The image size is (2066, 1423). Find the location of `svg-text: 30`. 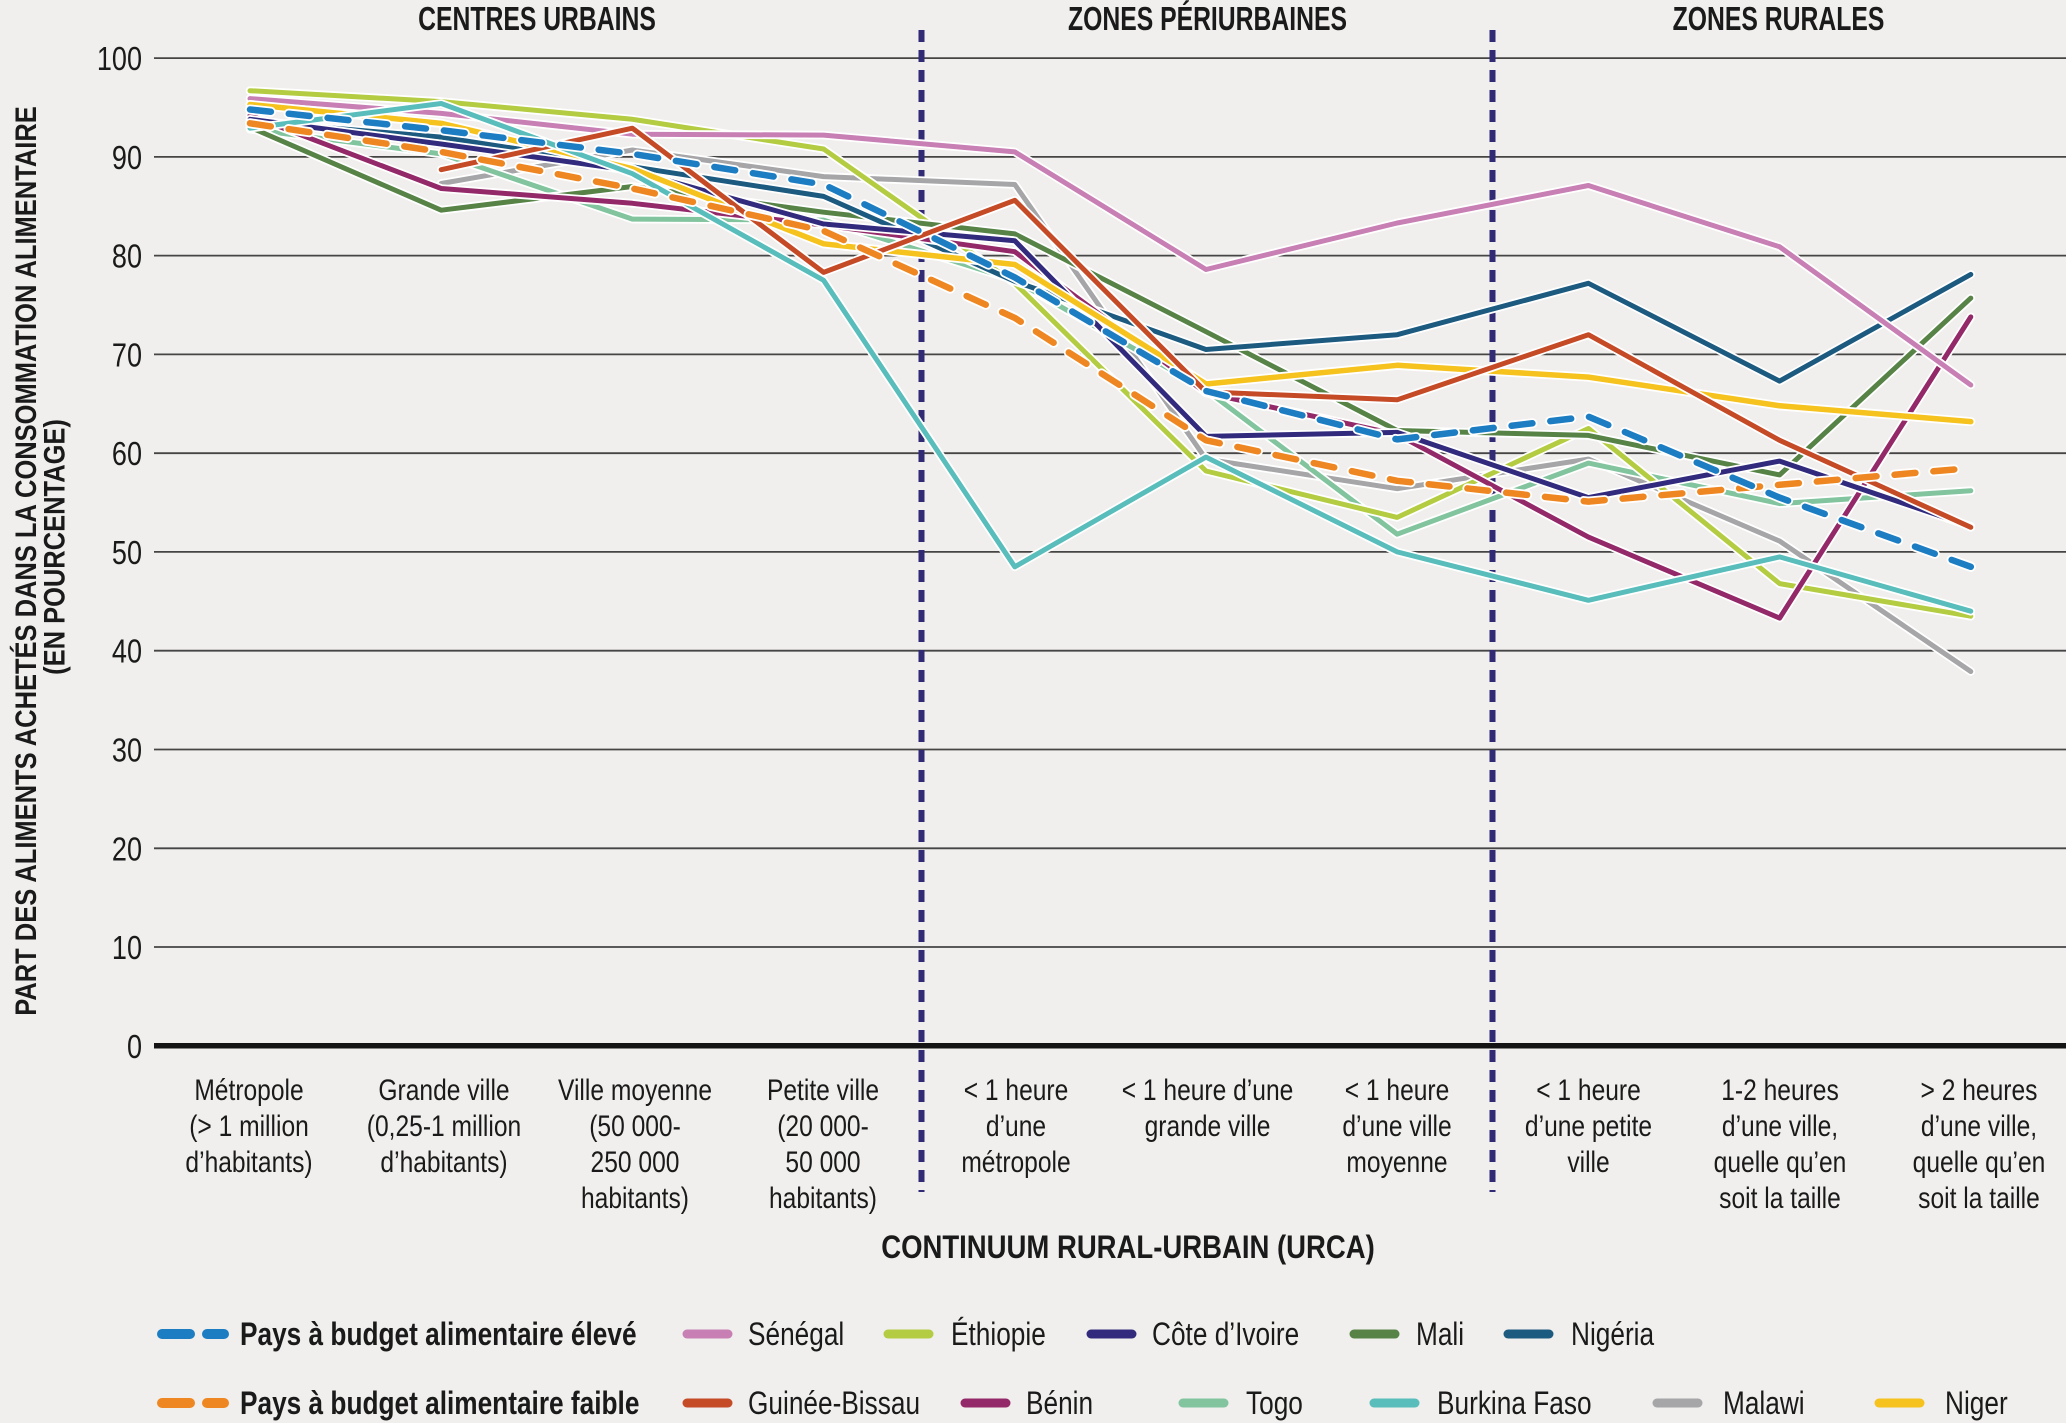

svg-text: 30 is located at coordinates (127, 751).